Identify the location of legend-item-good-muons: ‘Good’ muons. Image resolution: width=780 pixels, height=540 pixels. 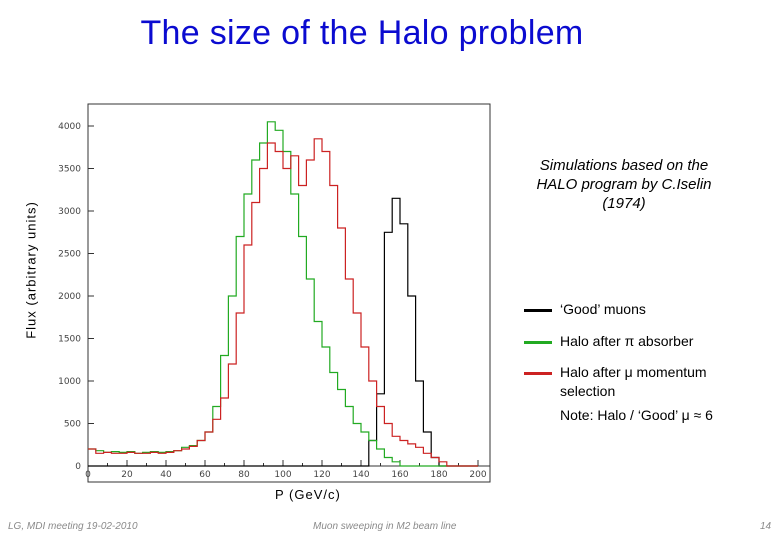
(585, 309).